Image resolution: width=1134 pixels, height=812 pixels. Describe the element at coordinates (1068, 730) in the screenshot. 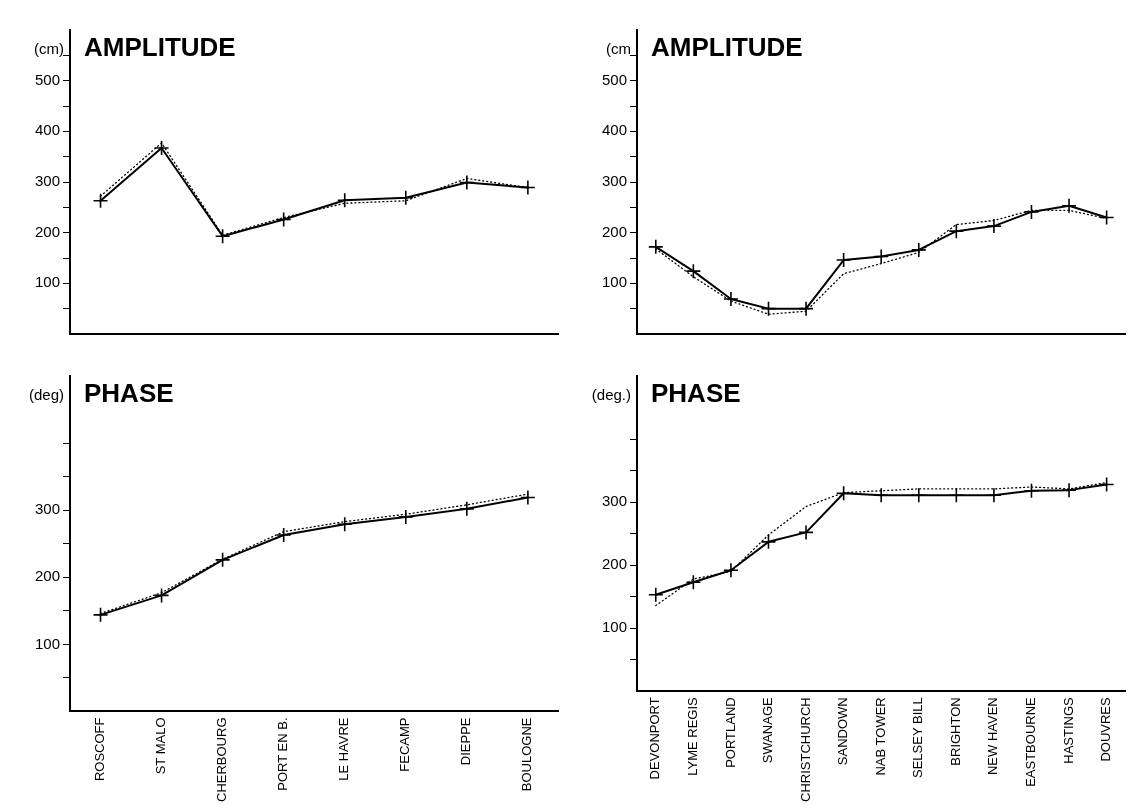

I see `x-tick-label: HASTINGS` at that location.